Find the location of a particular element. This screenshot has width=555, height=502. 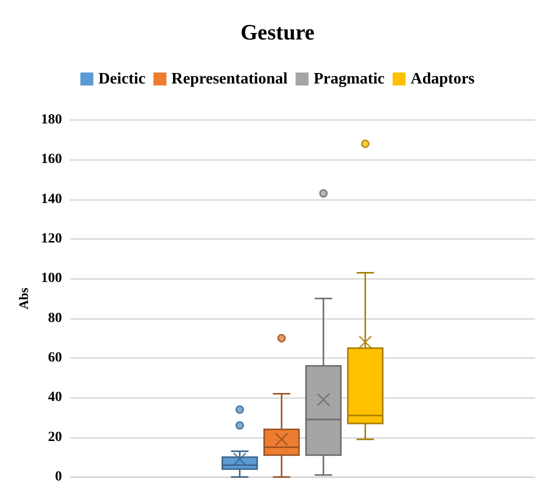

y-tick-label: 140 is located at coordinates (51, 199).